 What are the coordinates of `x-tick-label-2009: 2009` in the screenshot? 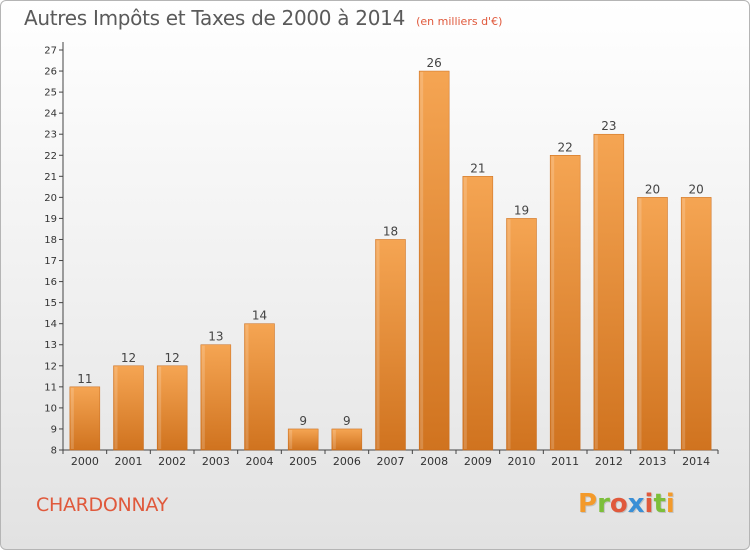 It's located at (478, 461).